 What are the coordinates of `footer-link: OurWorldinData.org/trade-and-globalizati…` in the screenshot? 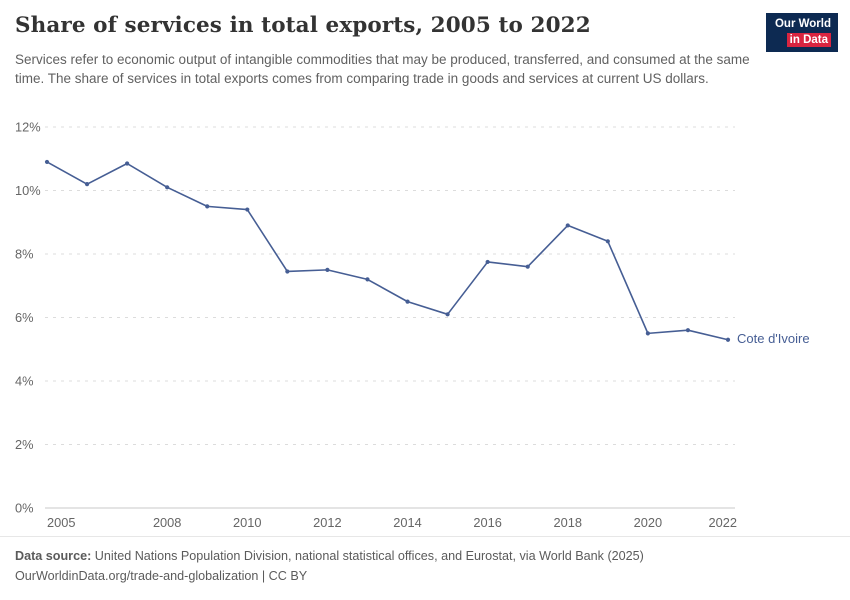 It's located at (161, 576).